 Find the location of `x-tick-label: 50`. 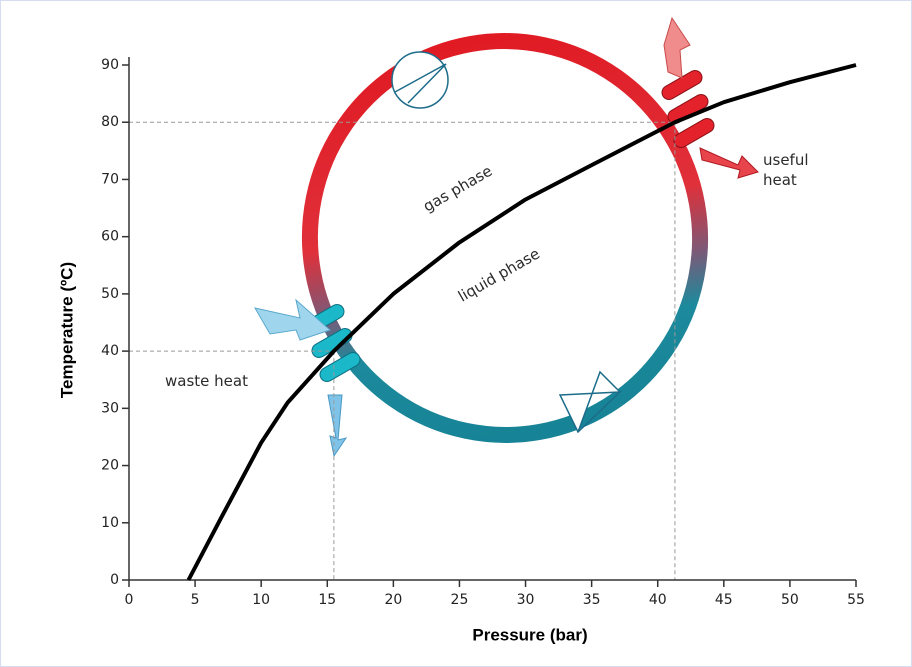

x-tick-label: 50 is located at coordinates (790, 600).